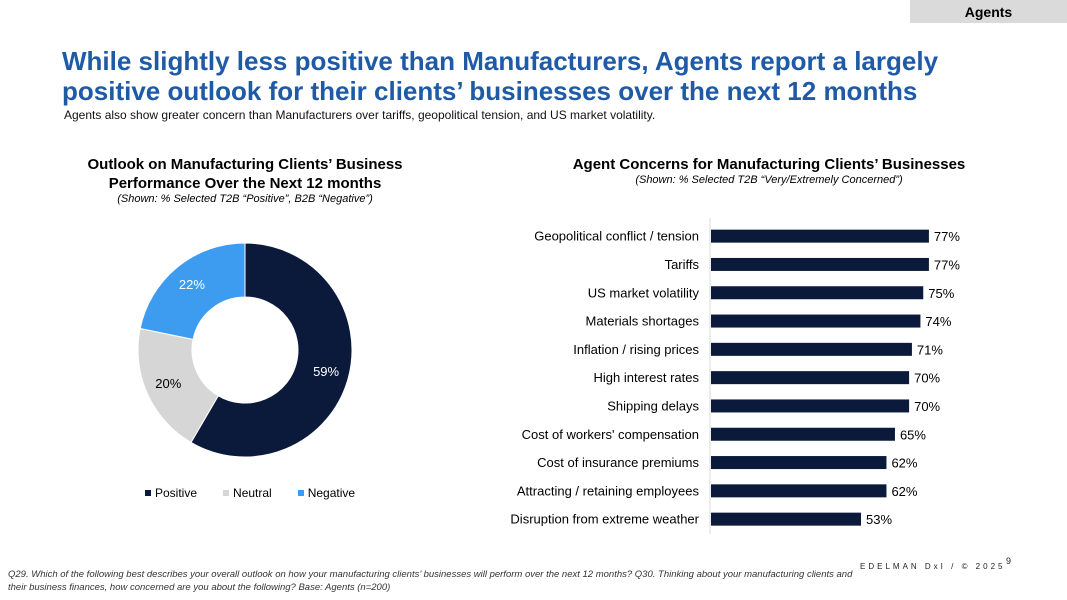 The image size is (1067, 600). What do you see at coordinates (610, 434) in the screenshot?
I see `bar-category-label: Cost of workers' compensation` at bounding box center [610, 434].